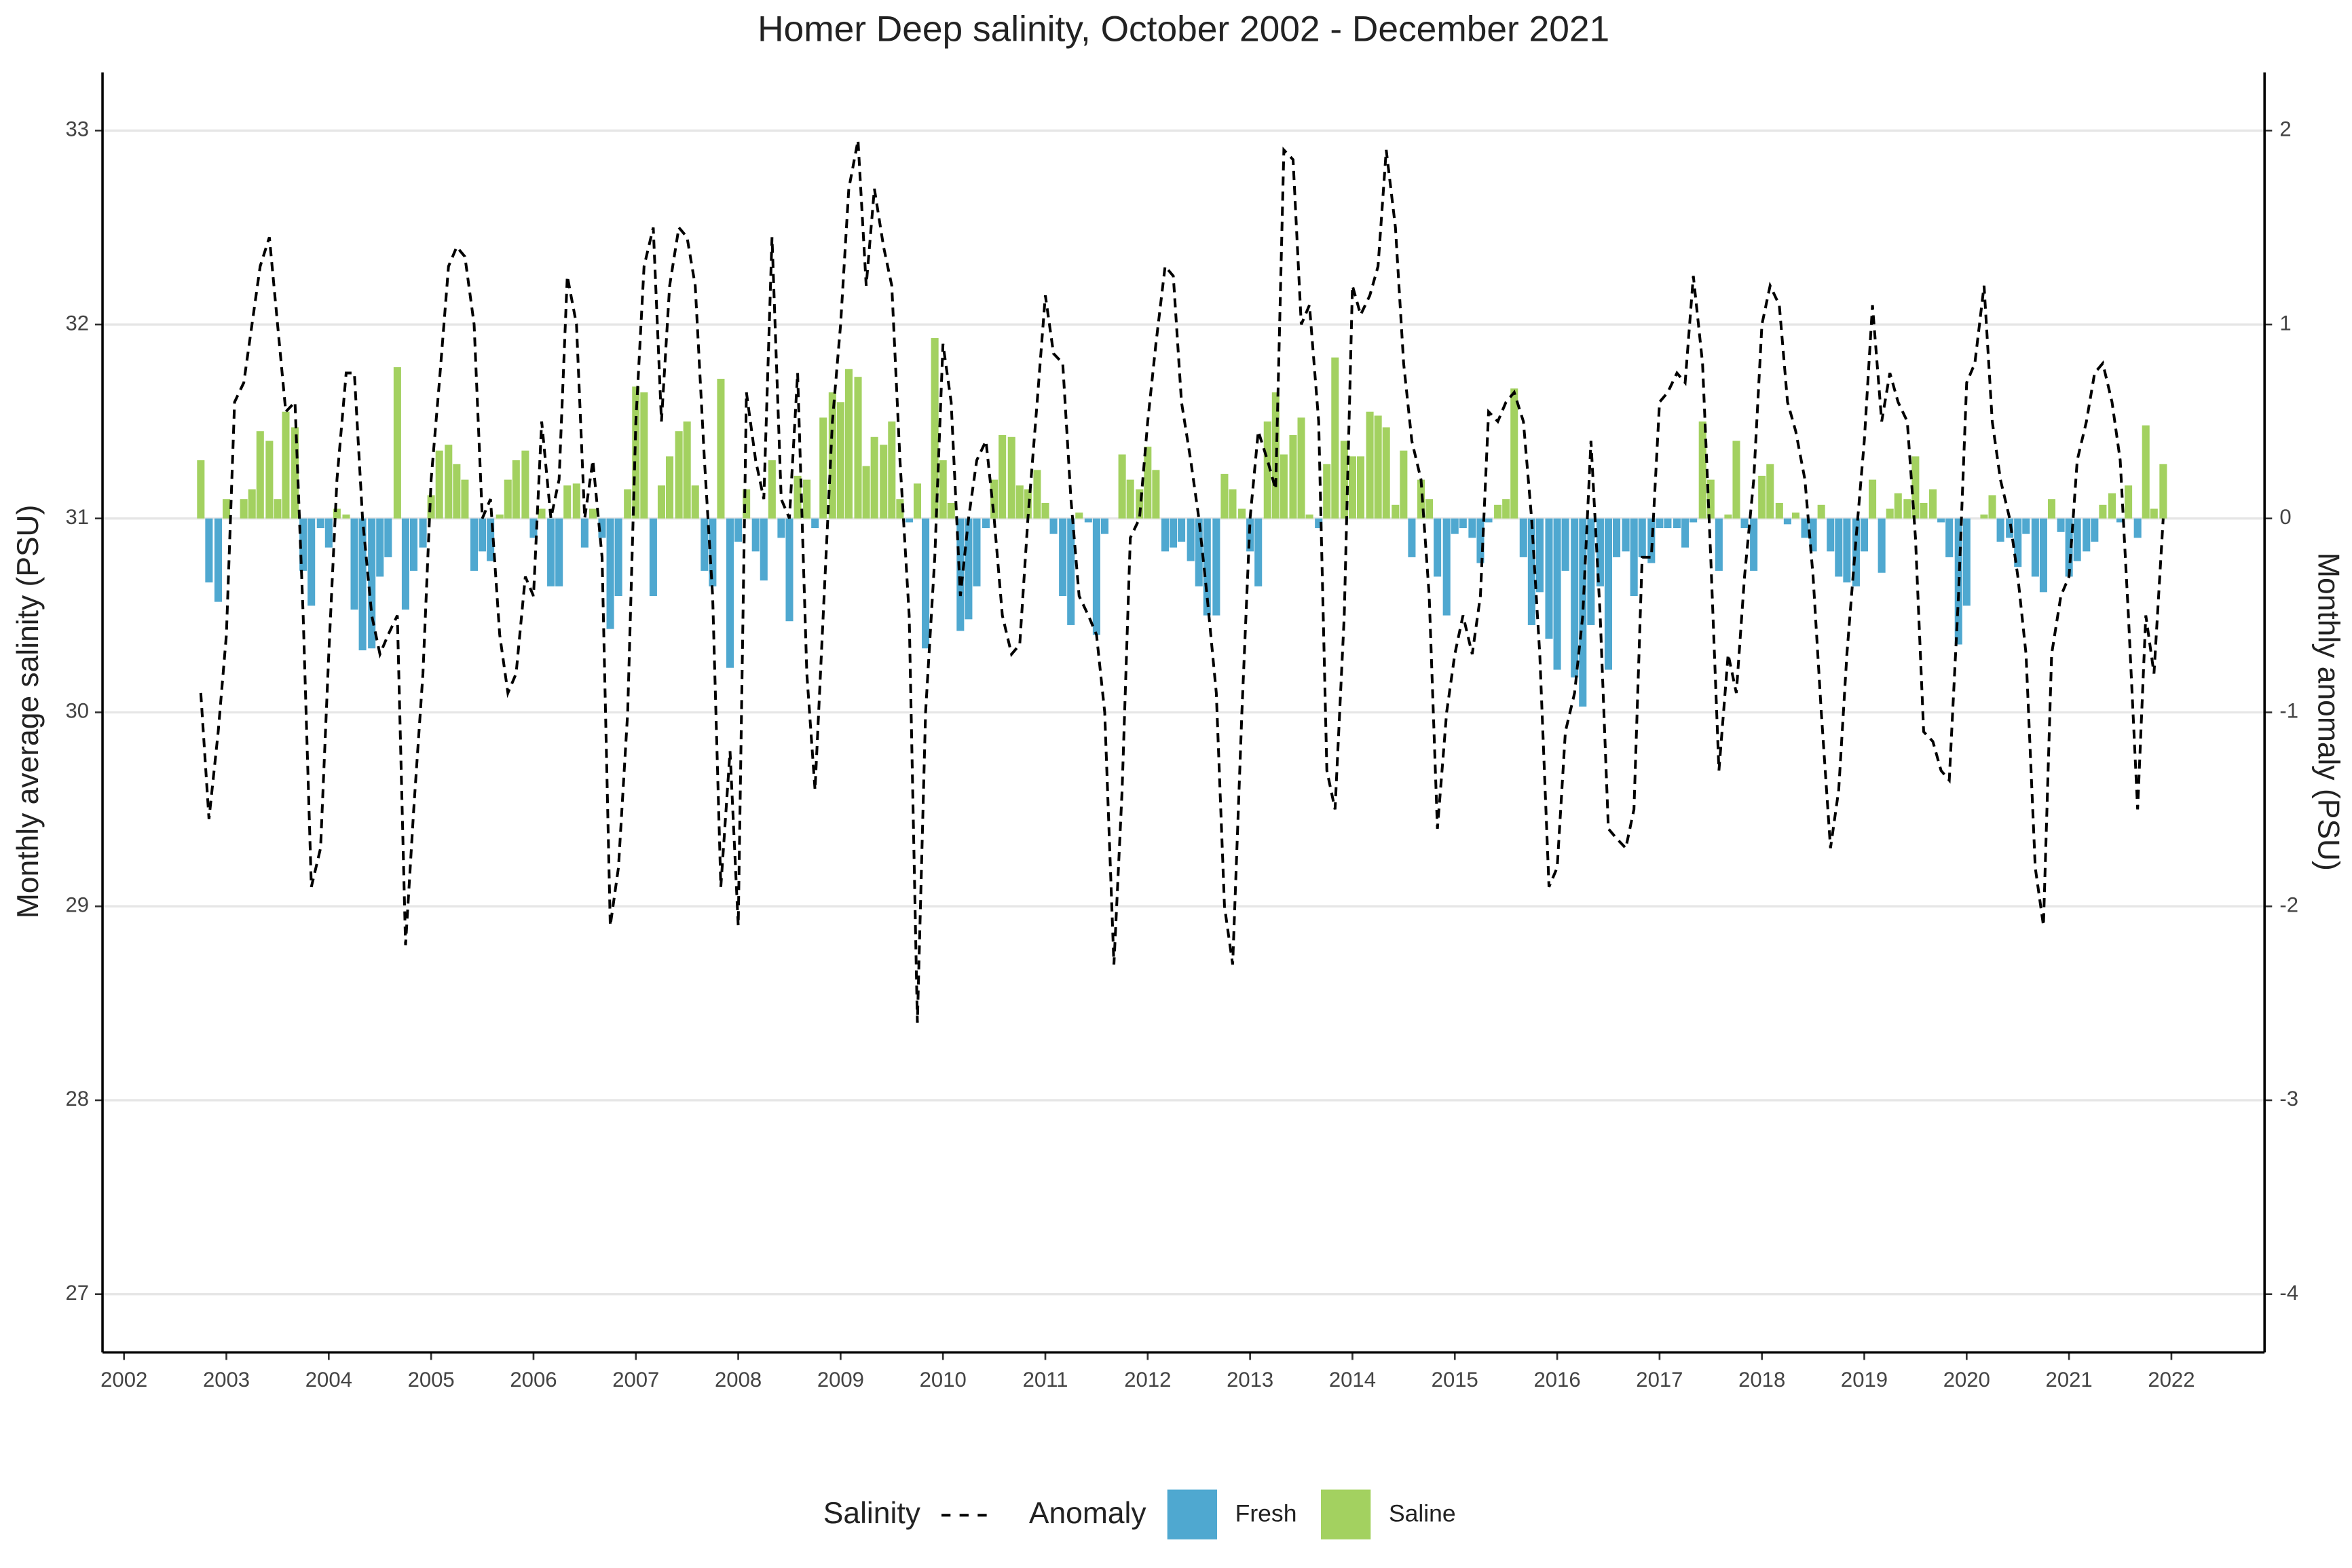 The image size is (2352, 1568). What do you see at coordinates (1353, 1380) in the screenshot?
I see `x-tick-label: 2014` at bounding box center [1353, 1380].